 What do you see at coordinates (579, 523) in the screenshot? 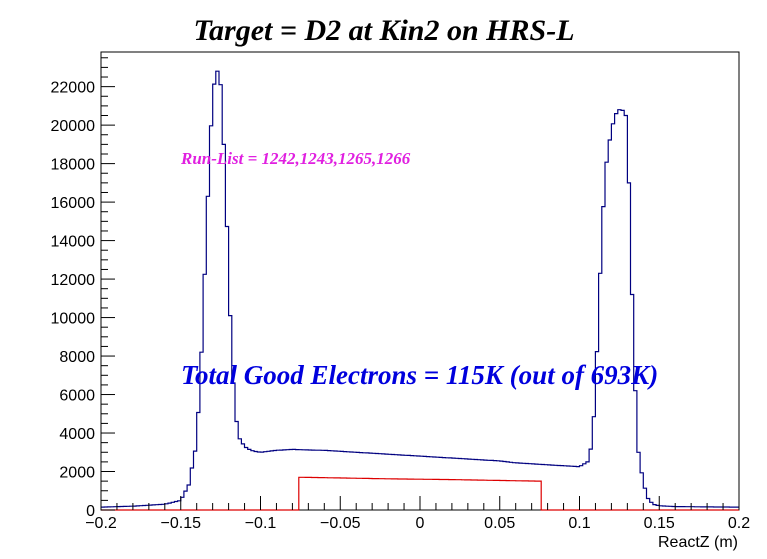
I see `x-tick-label: 0.1` at bounding box center [579, 523].